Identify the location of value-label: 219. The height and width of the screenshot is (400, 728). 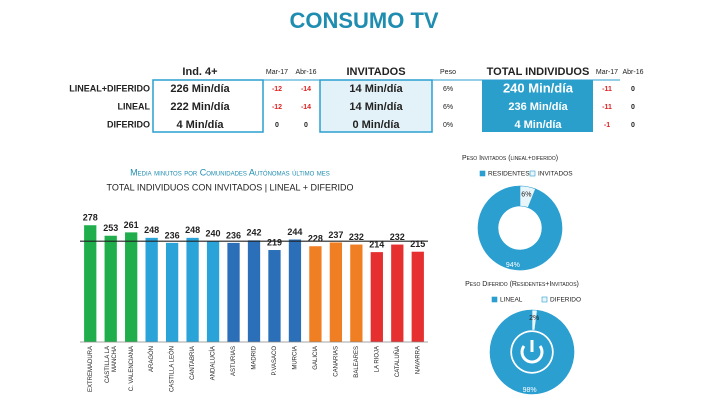
(274, 242).